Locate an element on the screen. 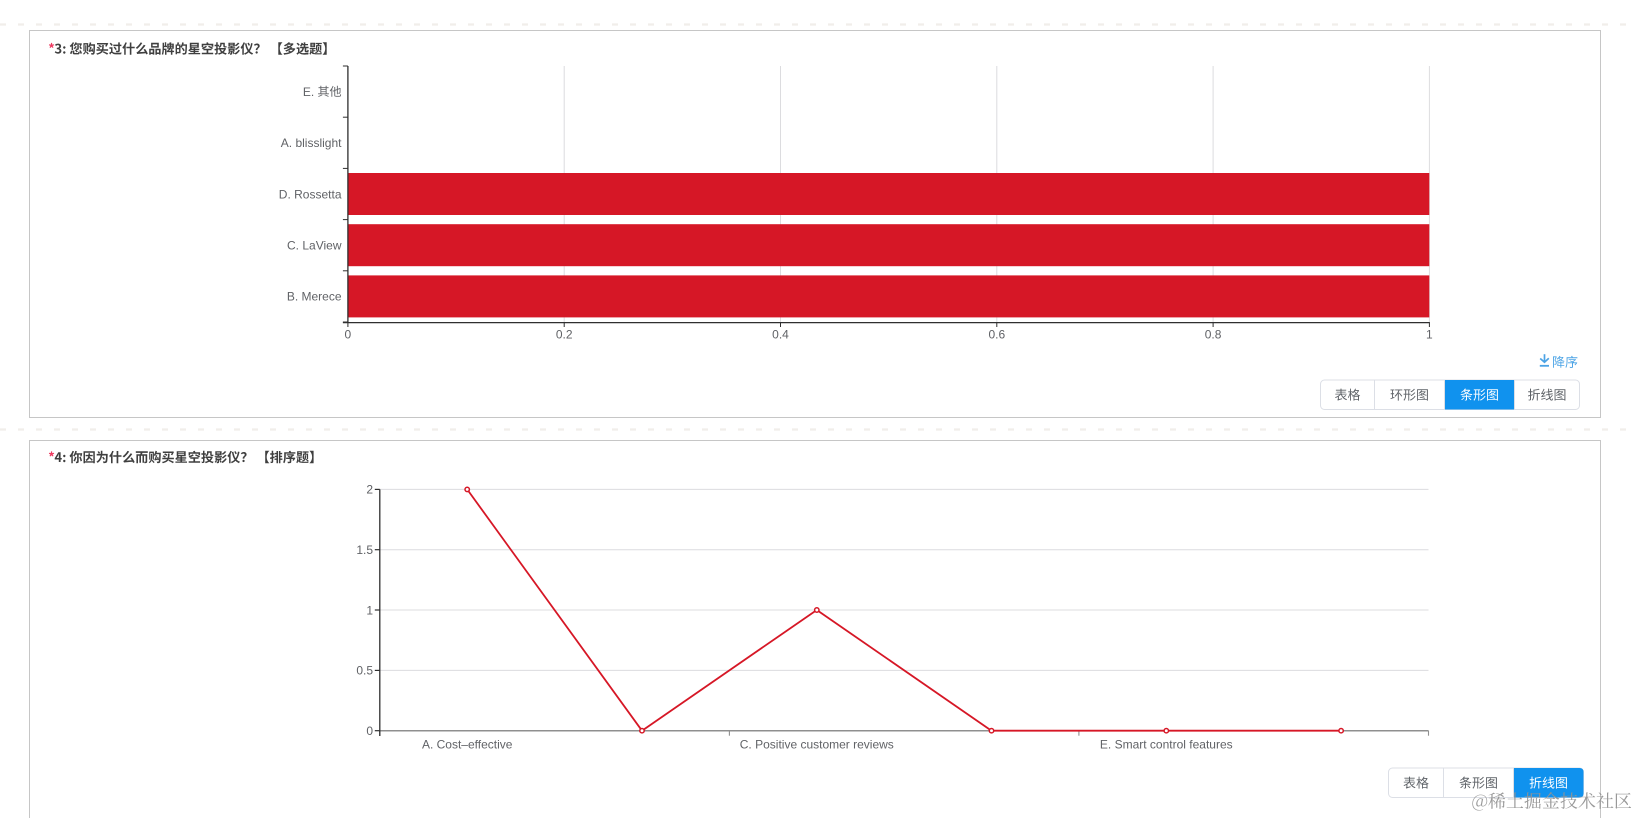 This screenshot has width=1638, height=823. svg-text: 0.6 is located at coordinates (996, 335).